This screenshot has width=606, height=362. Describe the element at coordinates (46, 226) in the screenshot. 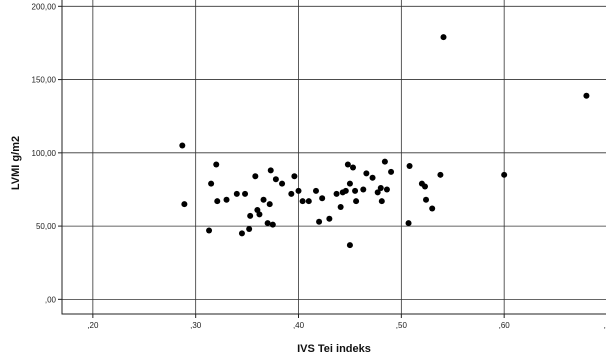

I see `y-tick-label: 50,00` at that location.